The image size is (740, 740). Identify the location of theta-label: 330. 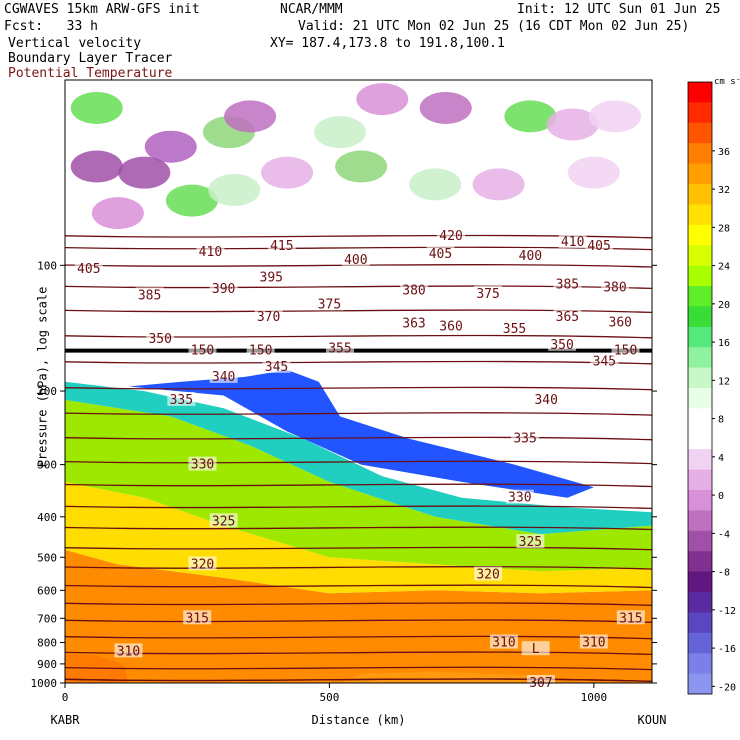
(519, 497).